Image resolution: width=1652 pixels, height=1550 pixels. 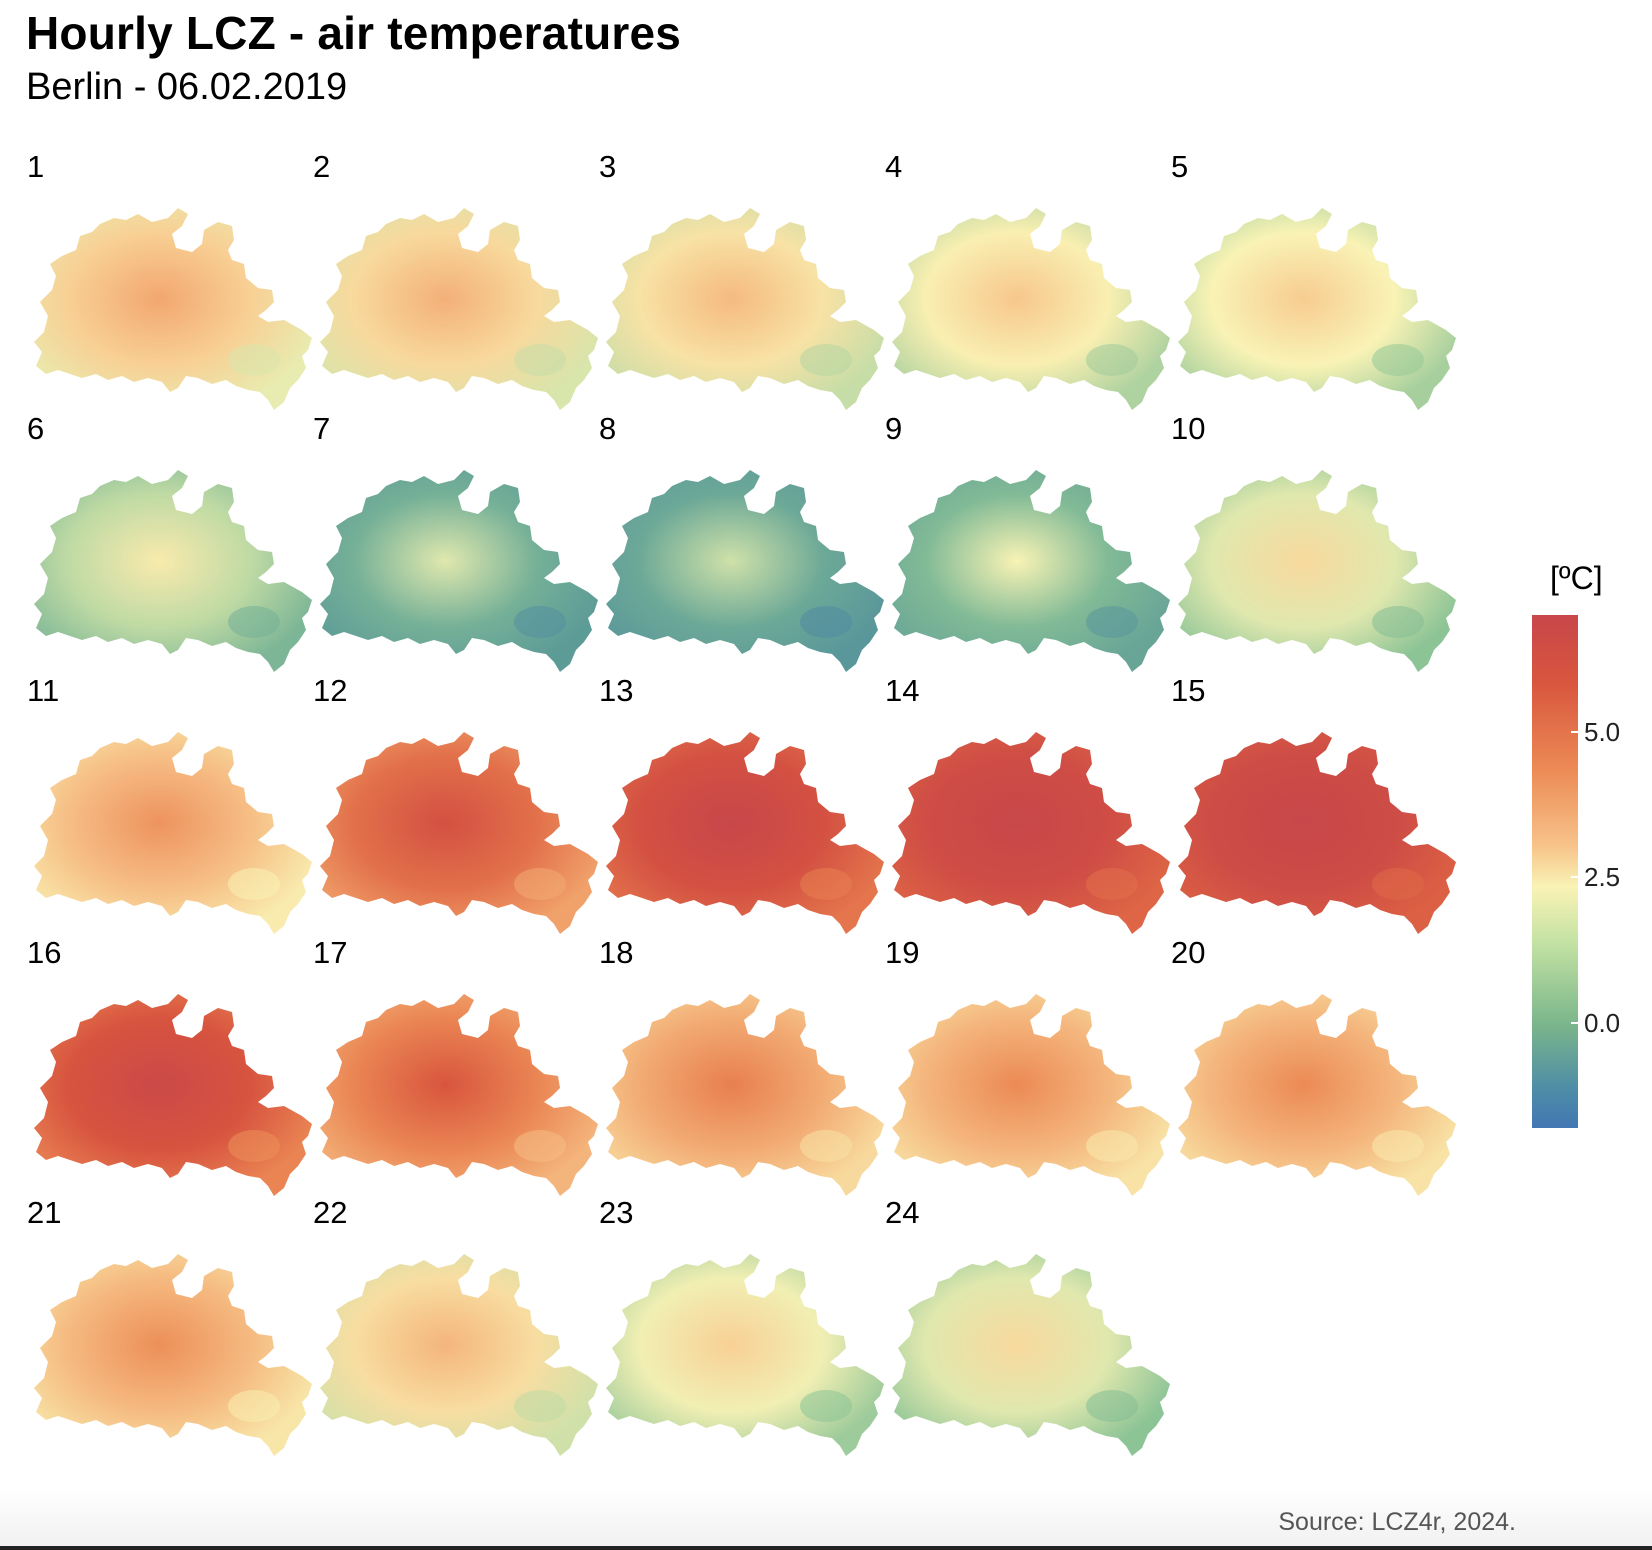 I want to click on panel-hour-label: 20, so click(x=1188, y=952).